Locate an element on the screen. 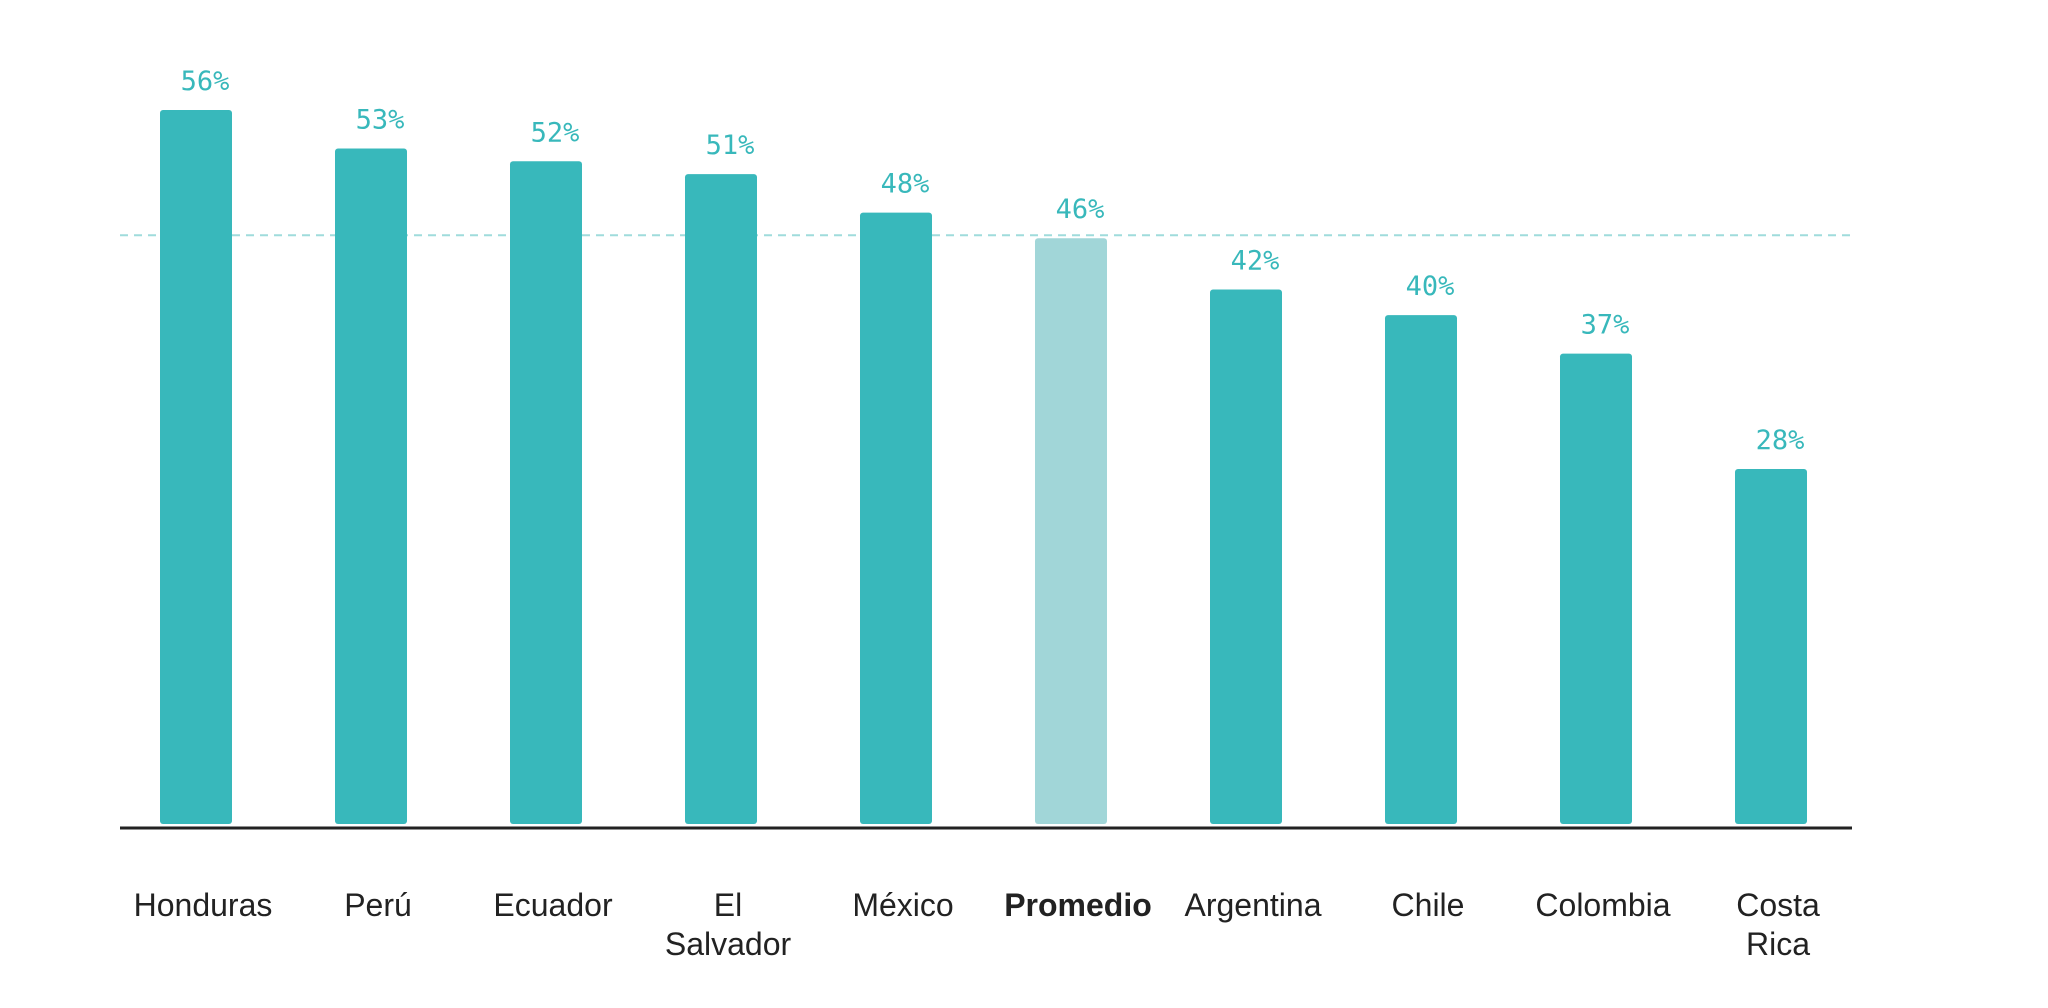  bar-value-label: 56% is located at coordinates (205, 81).